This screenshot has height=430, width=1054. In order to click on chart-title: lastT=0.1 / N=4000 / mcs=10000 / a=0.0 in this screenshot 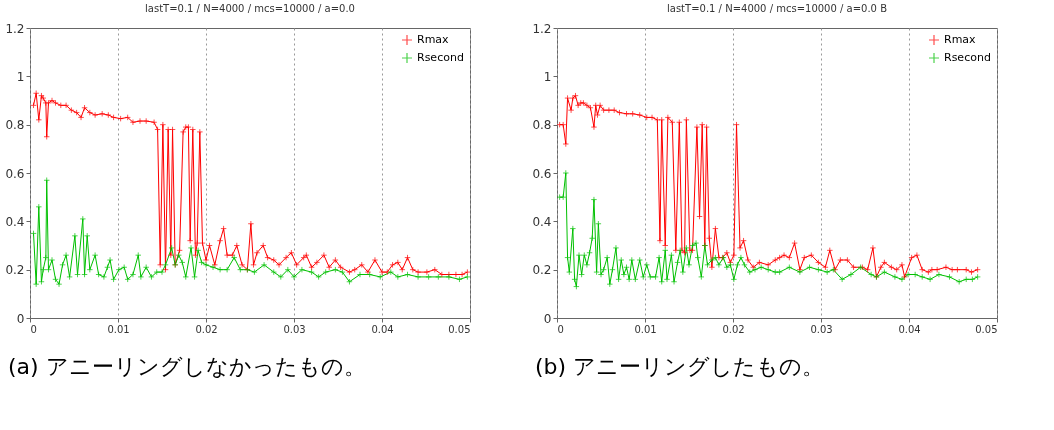, I will do `click(250, 8)`.